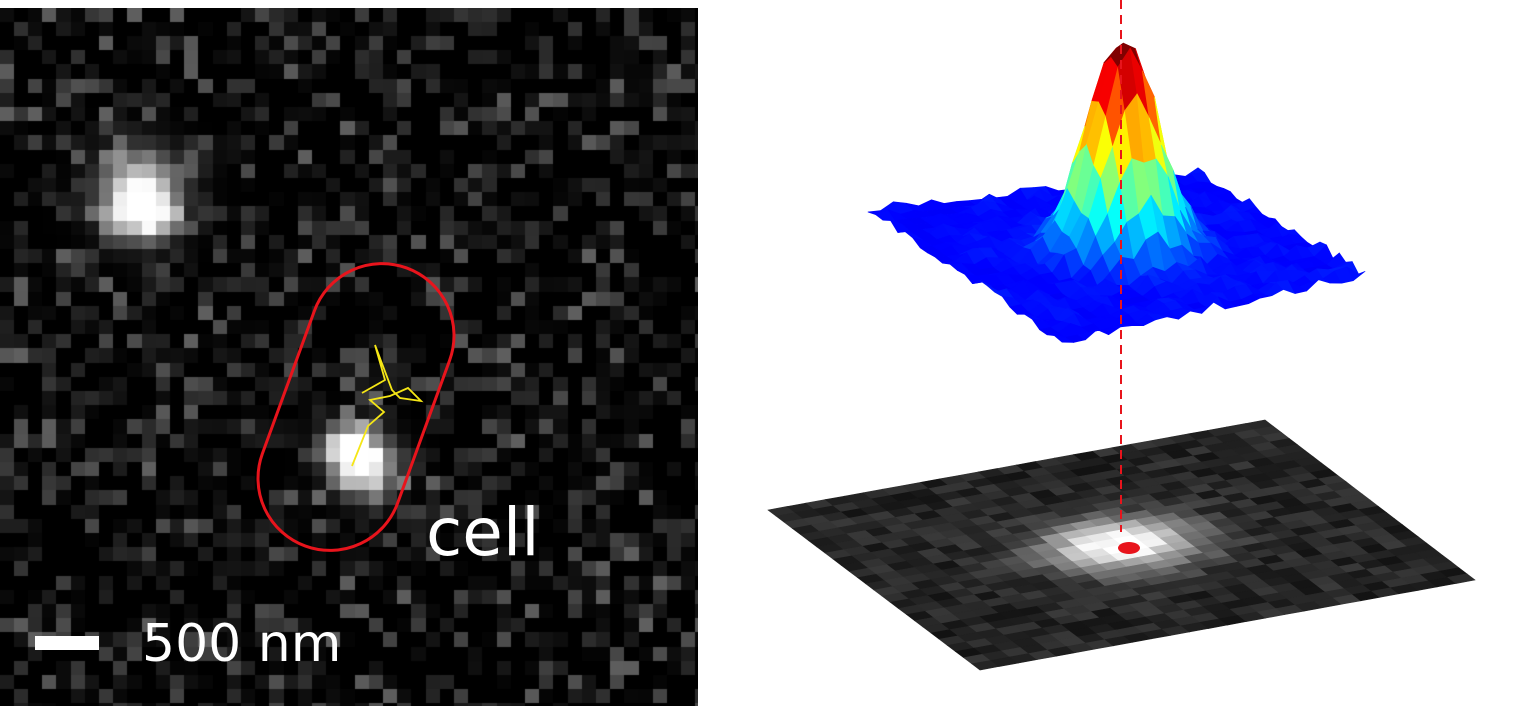 This screenshot has height=720, width=1516. Describe the element at coordinates (387, 405) in the screenshot. I see `particle-trajectory` at that location.